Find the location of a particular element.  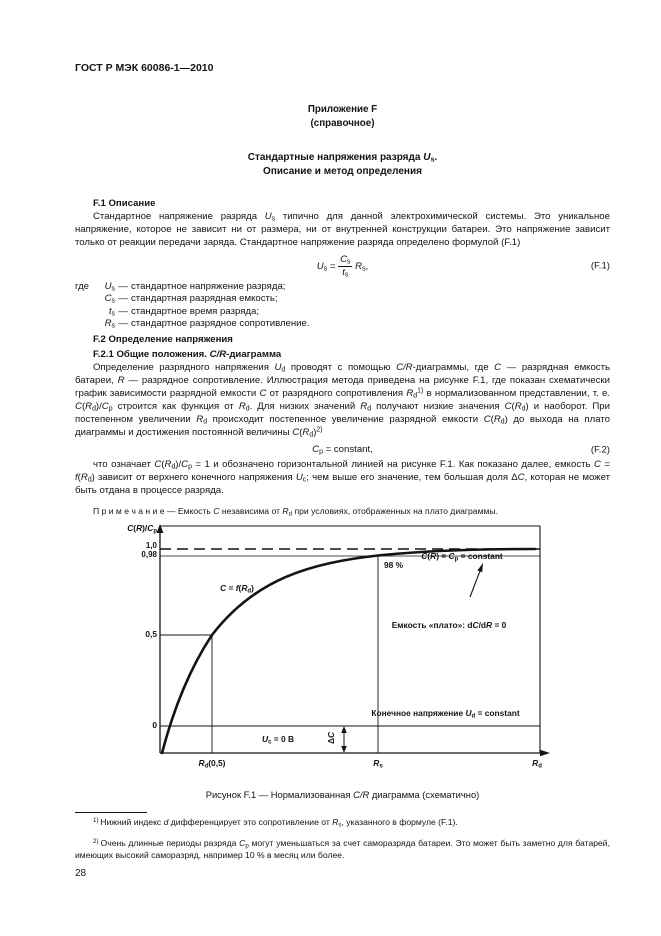

delta-c-arrowhead-top is located at coordinates (344, 730).